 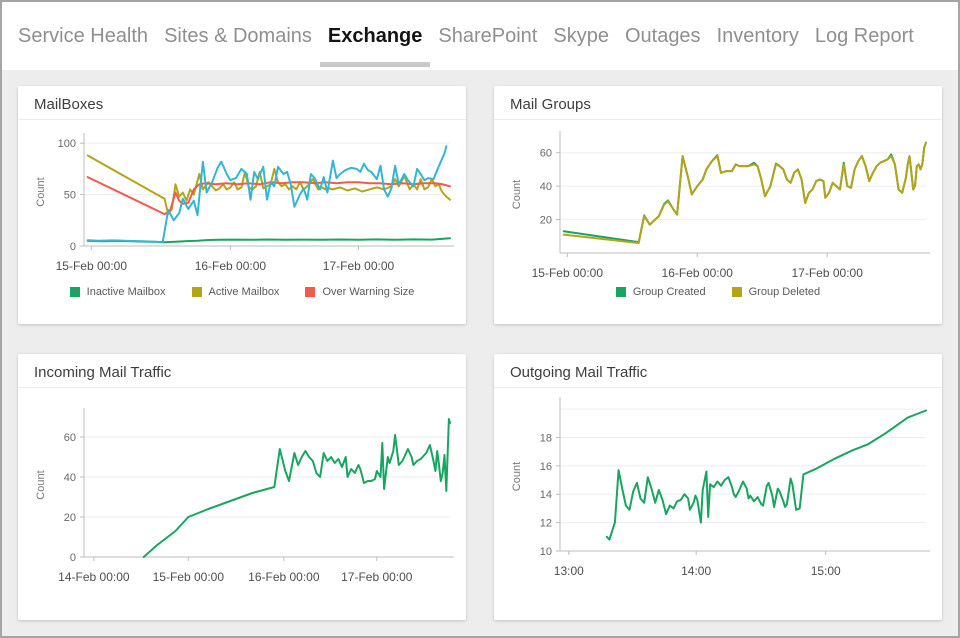 What do you see at coordinates (368, 292) in the screenshot?
I see `legend-label: Over Warning Size` at bounding box center [368, 292].